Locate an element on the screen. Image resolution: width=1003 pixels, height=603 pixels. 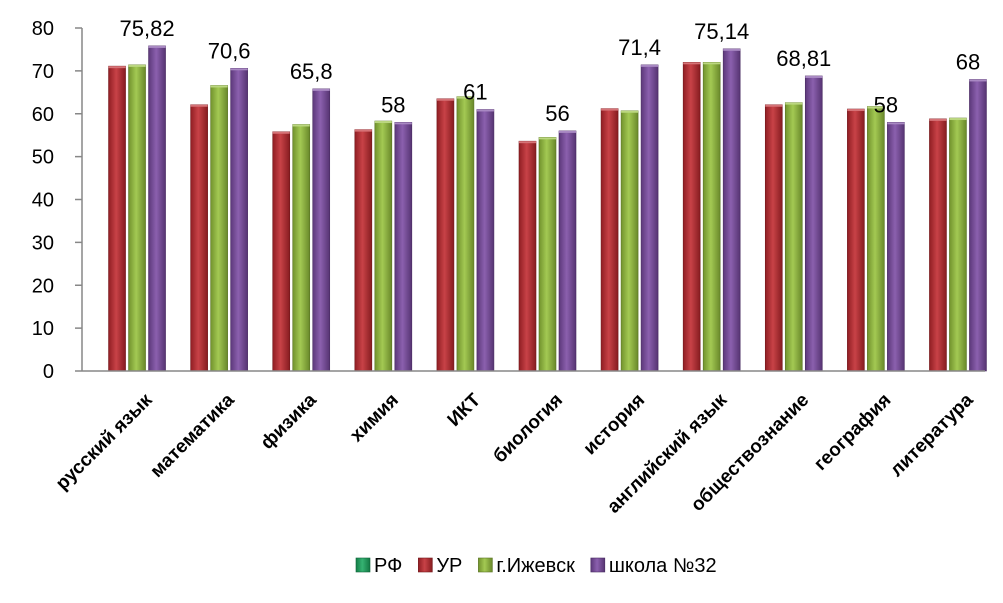
bar-г.Ижевск-4 is located at coordinates (383, 246).